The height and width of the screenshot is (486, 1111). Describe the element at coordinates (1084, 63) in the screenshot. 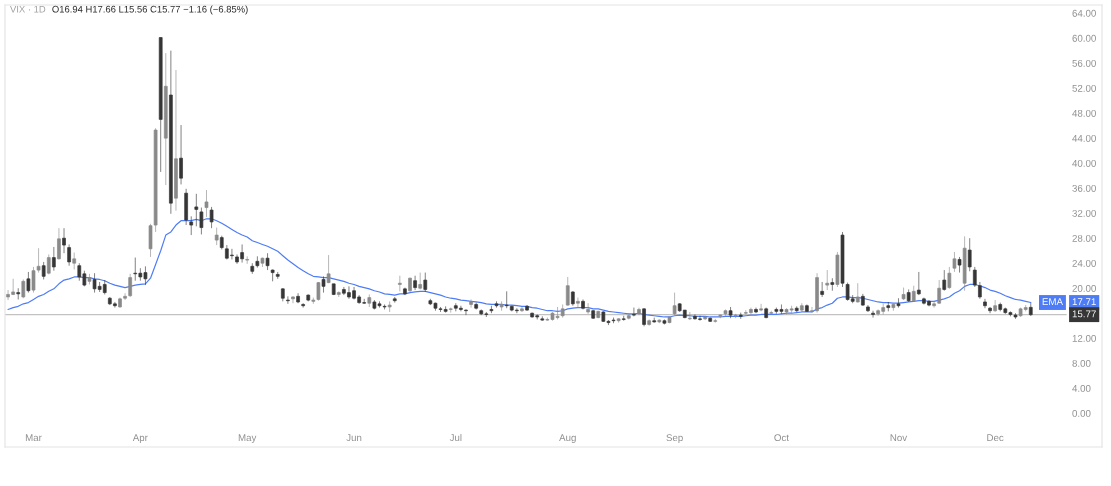

I see `y-tick-label: 56.00` at that location.